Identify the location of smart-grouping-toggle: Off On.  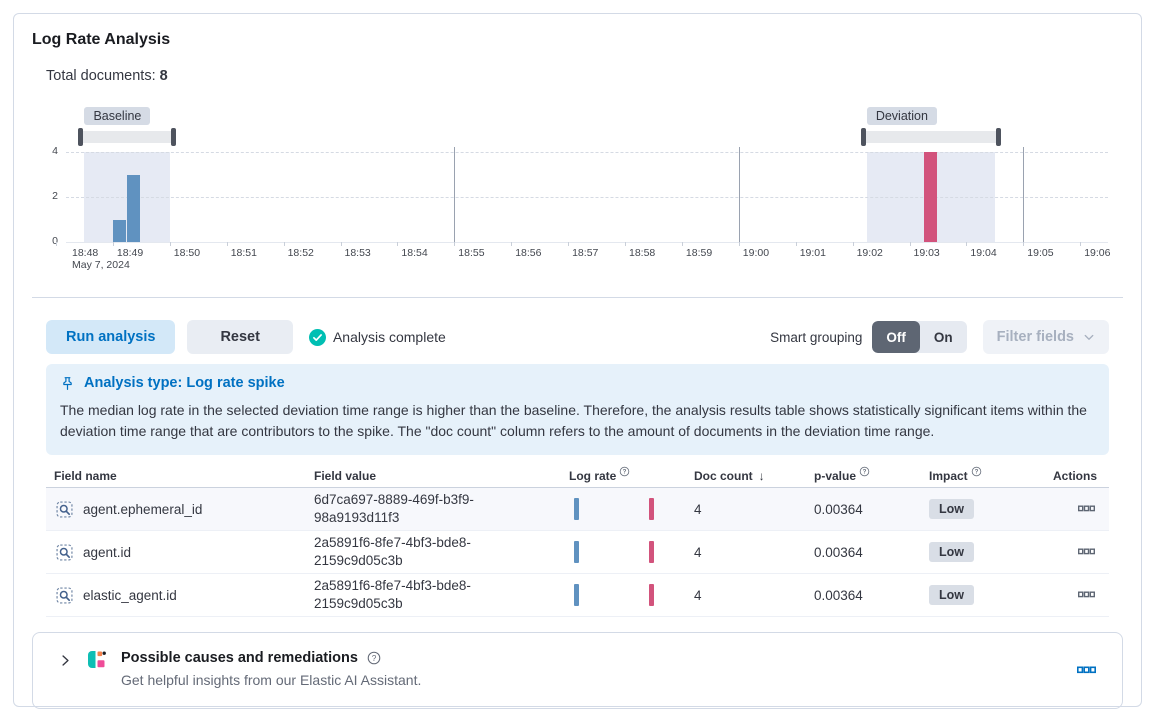
(919, 337).